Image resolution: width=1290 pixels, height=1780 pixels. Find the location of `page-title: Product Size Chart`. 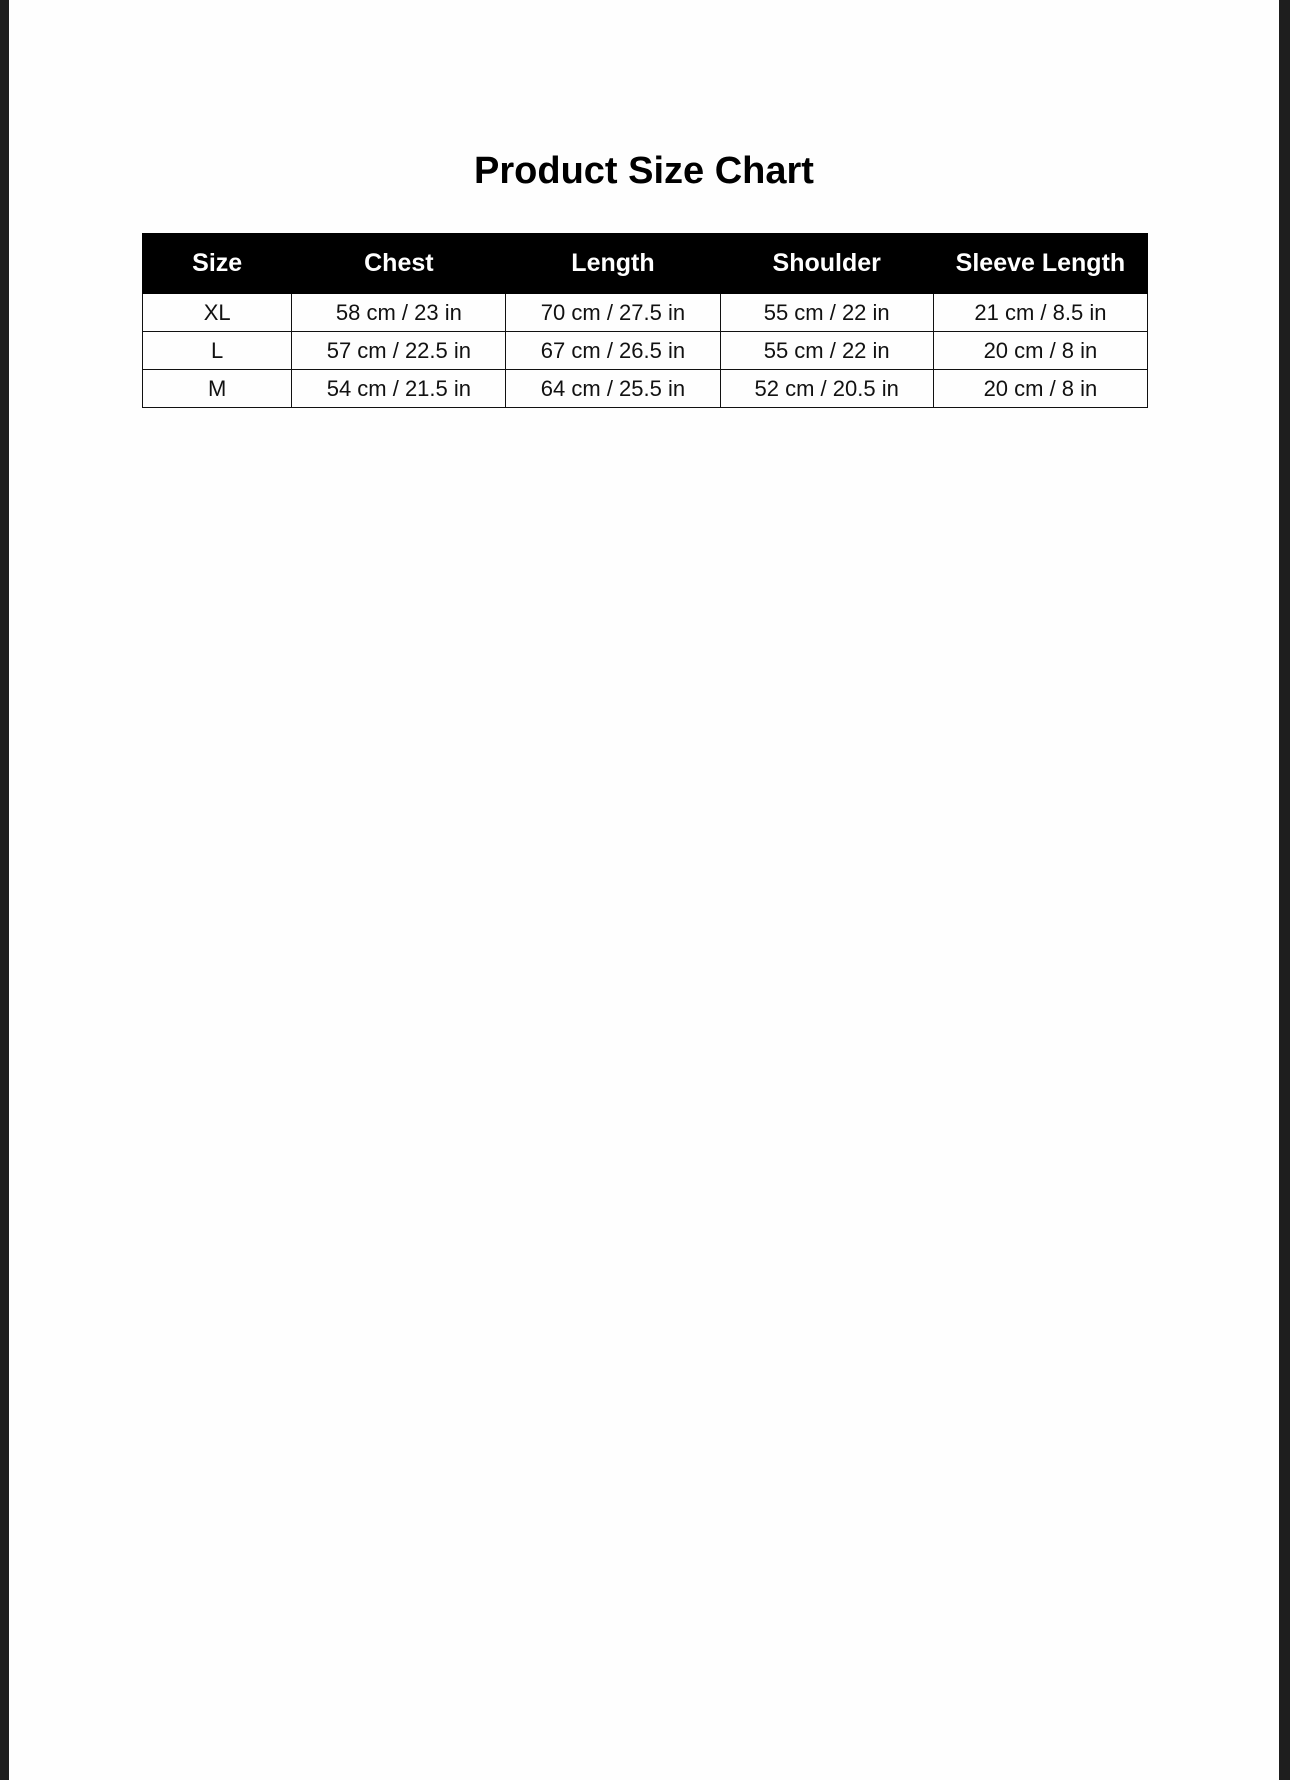

page-title: Product Size Chart is located at coordinates (644, 171).